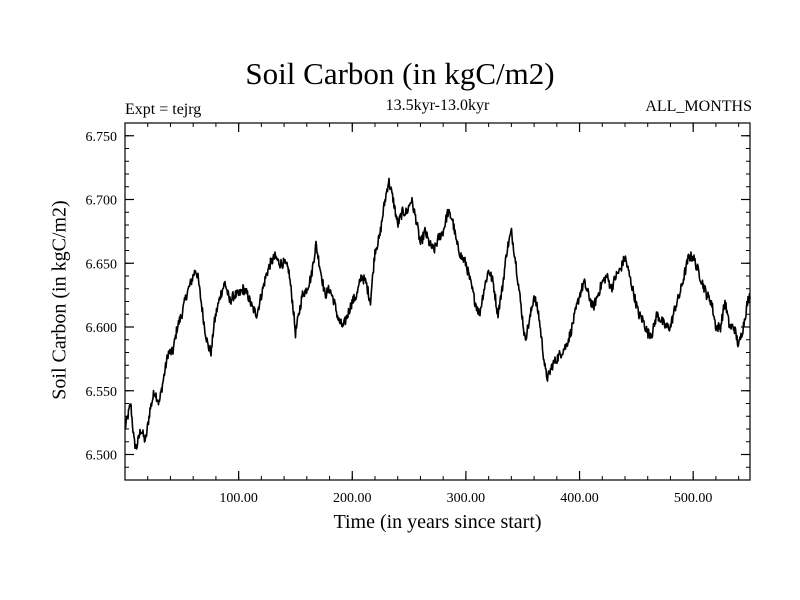 This screenshot has width=800, height=600. I want to click on experiment-annotation: Expt = tejrg, so click(163, 109).